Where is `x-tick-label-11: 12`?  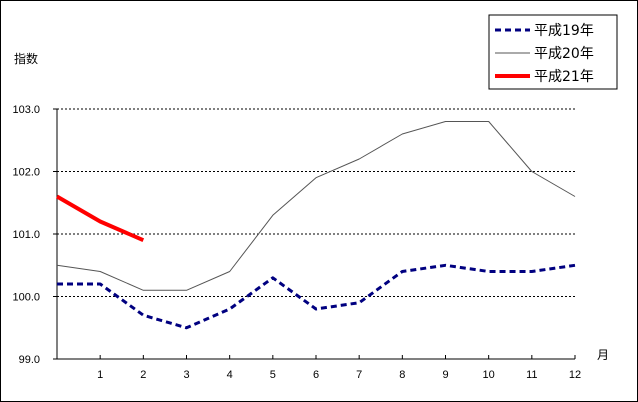
x-tick-label-11: 12 is located at coordinates (575, 375).